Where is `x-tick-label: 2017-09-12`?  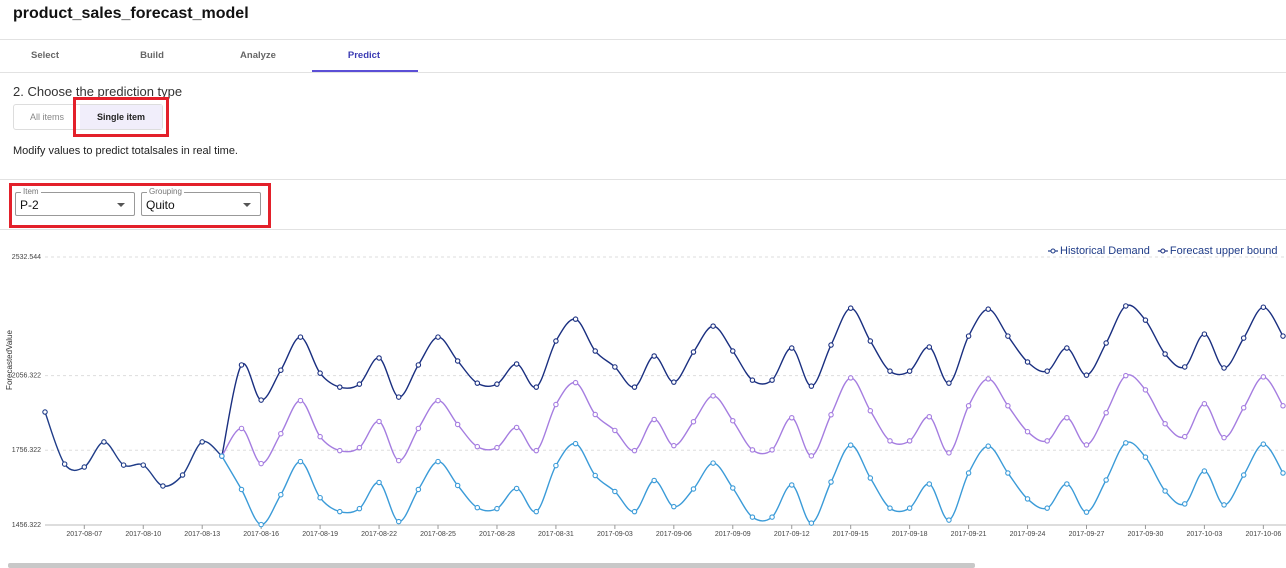 x-tick-label: 2017-09-12 is located at coordinates (792, 534).